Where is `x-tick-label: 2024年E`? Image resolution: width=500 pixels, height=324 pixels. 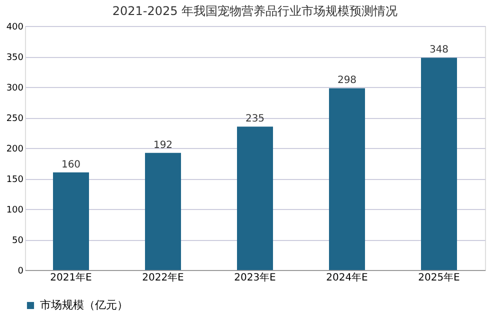
x-tick-label: 2024年E is located at coordinates (347, 278).